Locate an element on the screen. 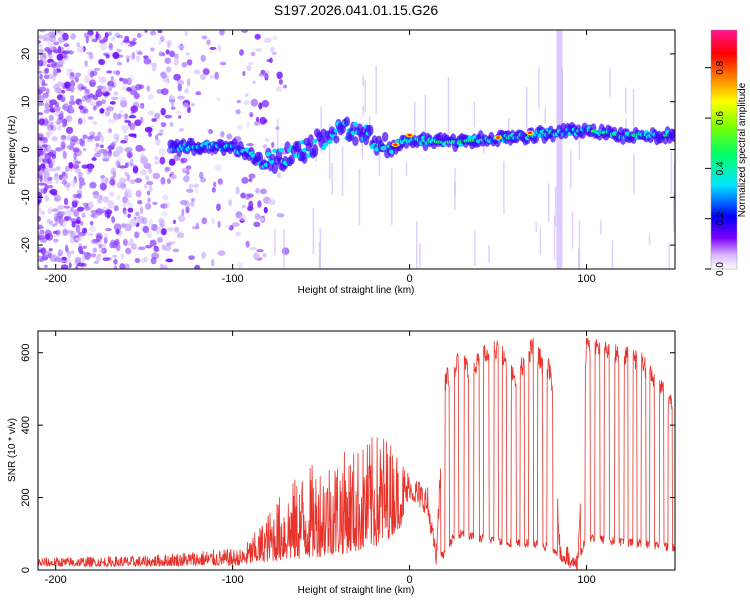 The height and width of the screenshot is (600, 750). spectrogram-y-tick-label: 20 is located at coordinates (26, 54).